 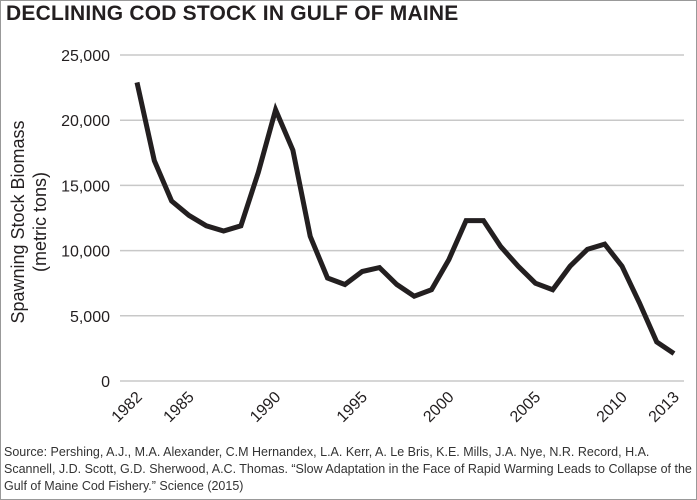 I want to click on chart-title: DECLINING COD STOCK IN GULF OF MAINE, so click(x=232, y=13).